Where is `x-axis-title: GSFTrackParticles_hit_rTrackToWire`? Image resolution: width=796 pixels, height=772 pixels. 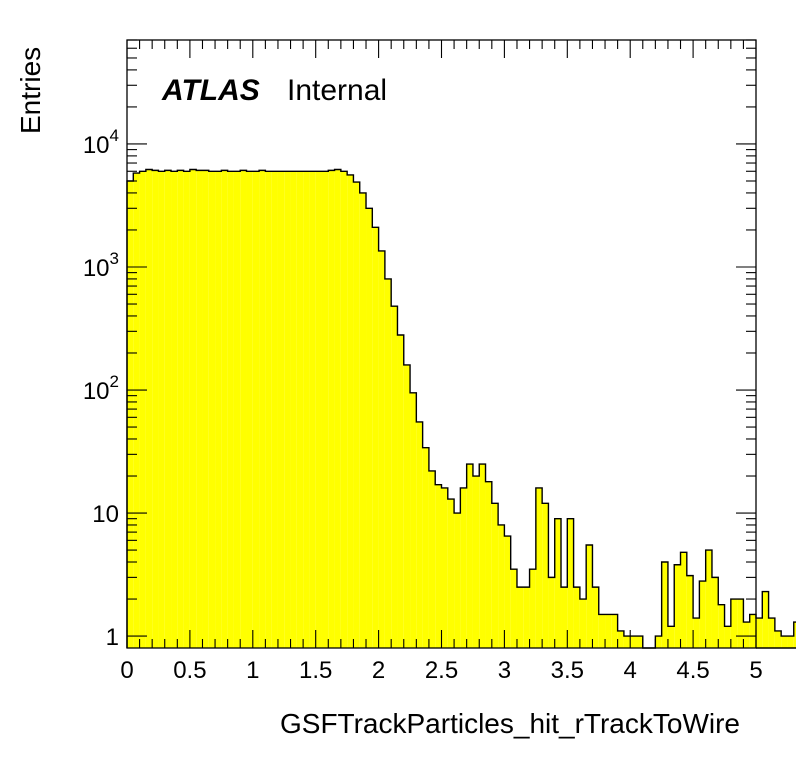
x-axis-title: GSFTrackParticles_hit_rTrackToWire is located at coordinates (510, 723).